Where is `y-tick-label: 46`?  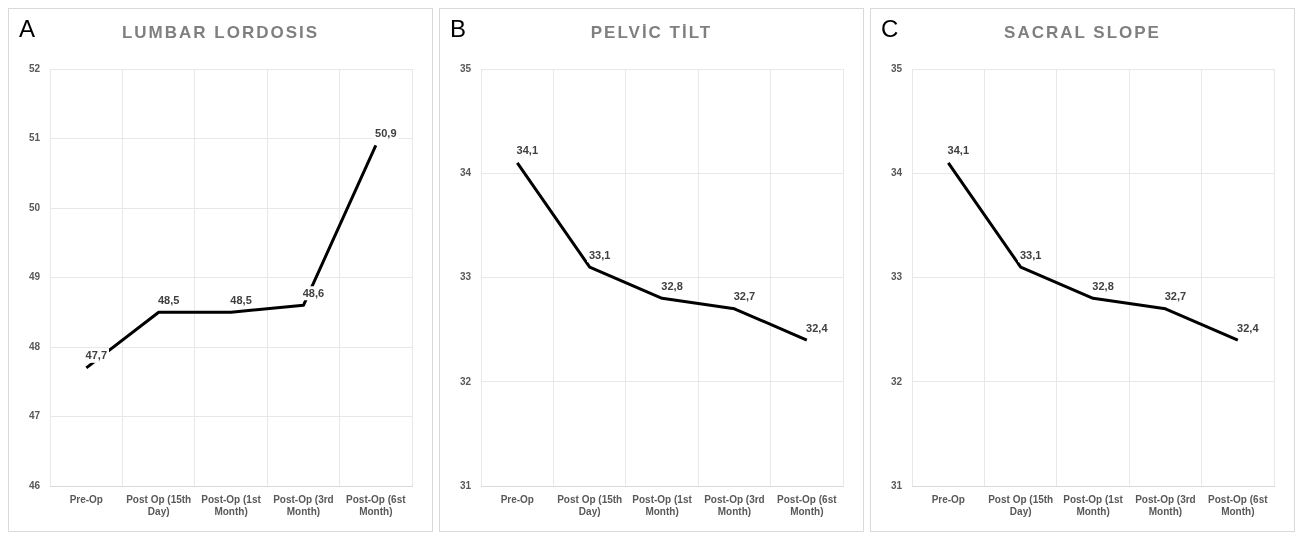 y-tick-label: 46 is located at coordinates (35, 485).